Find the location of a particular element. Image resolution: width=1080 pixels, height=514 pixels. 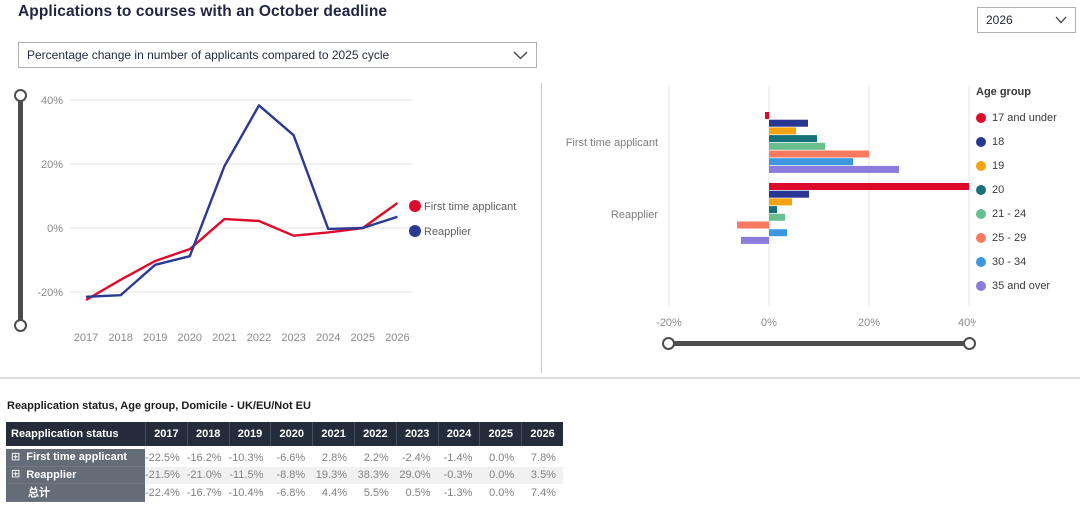

table-cell: -11.5% is located at coordinates (246, 475).